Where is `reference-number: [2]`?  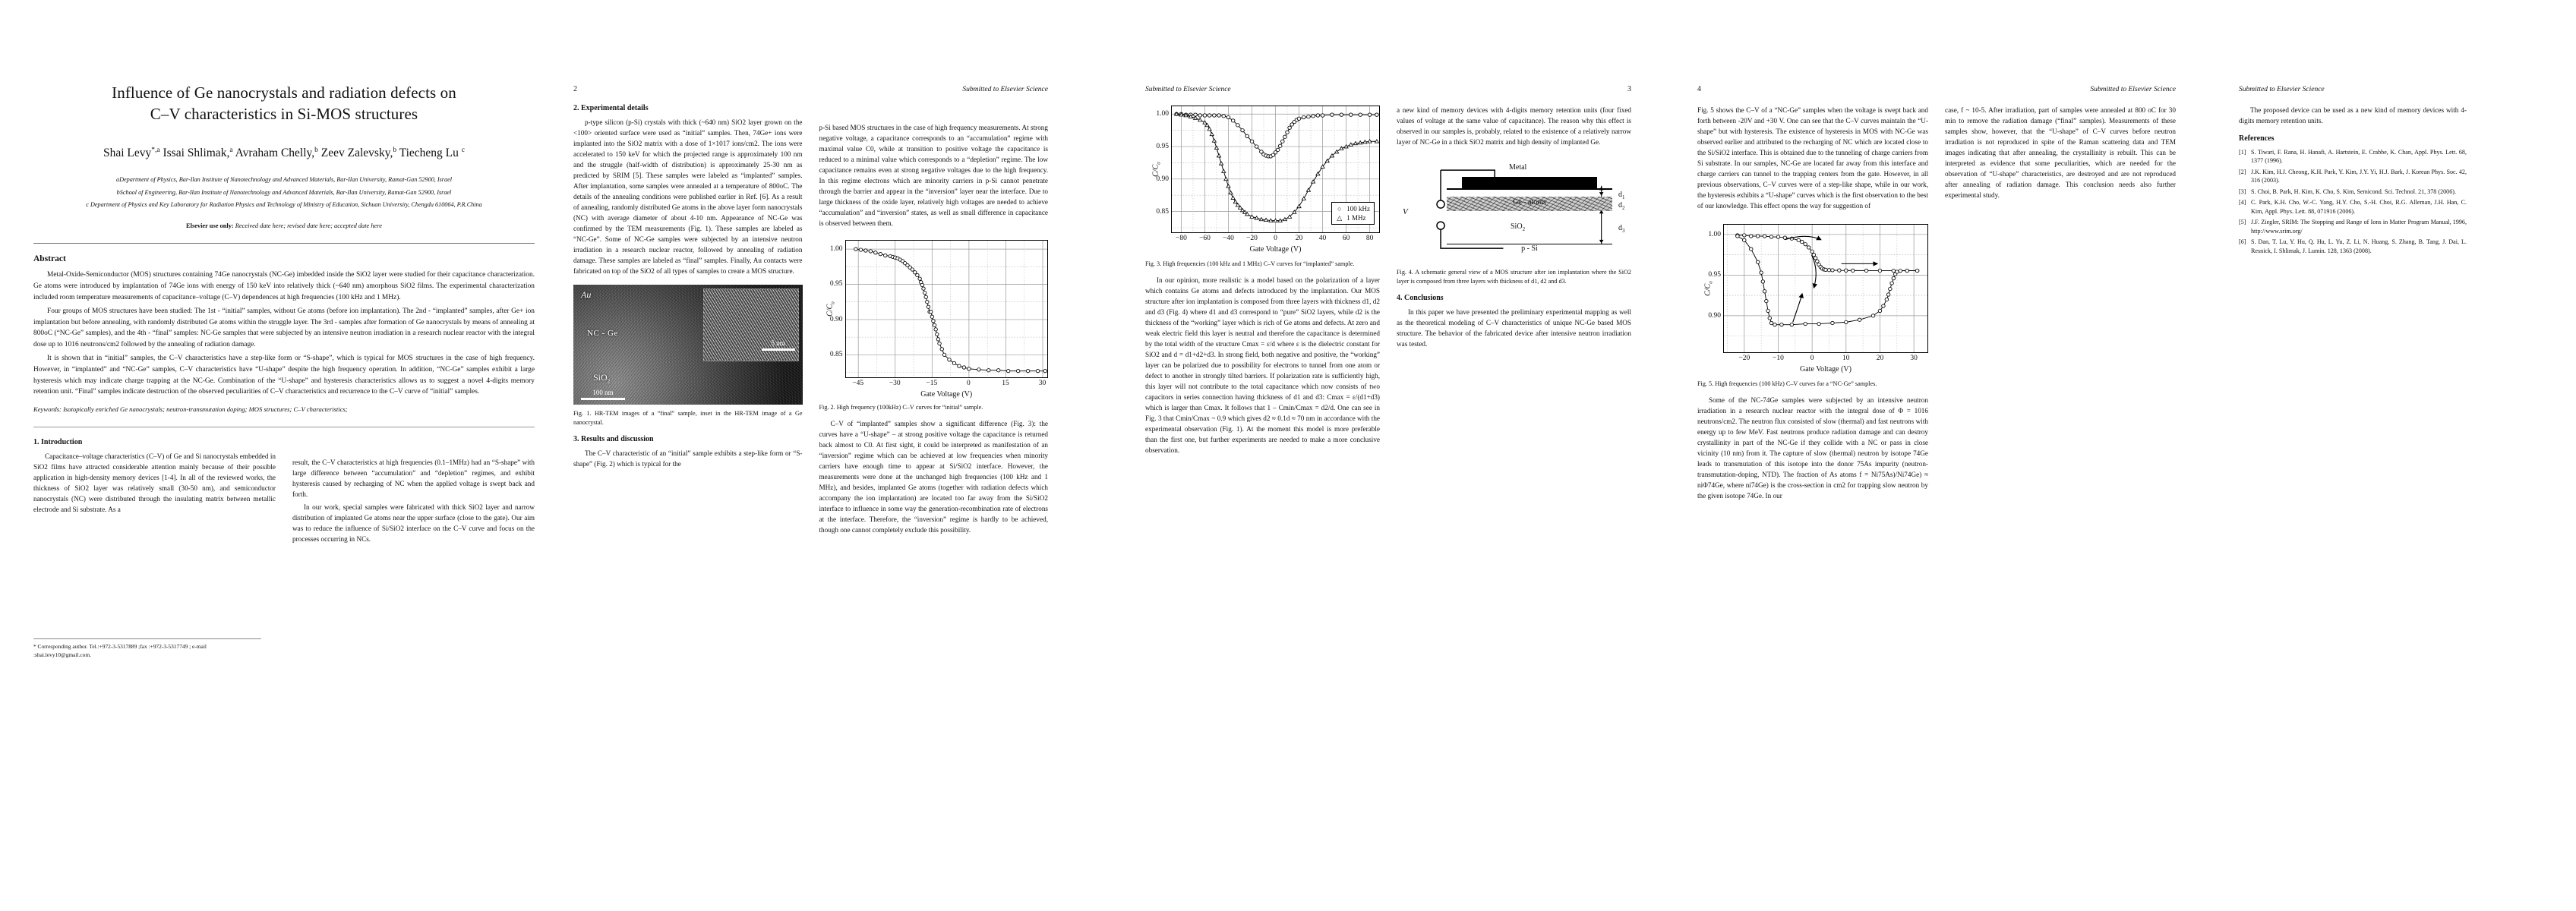 reference-number: [2] is located at coordinates (2242, 171).